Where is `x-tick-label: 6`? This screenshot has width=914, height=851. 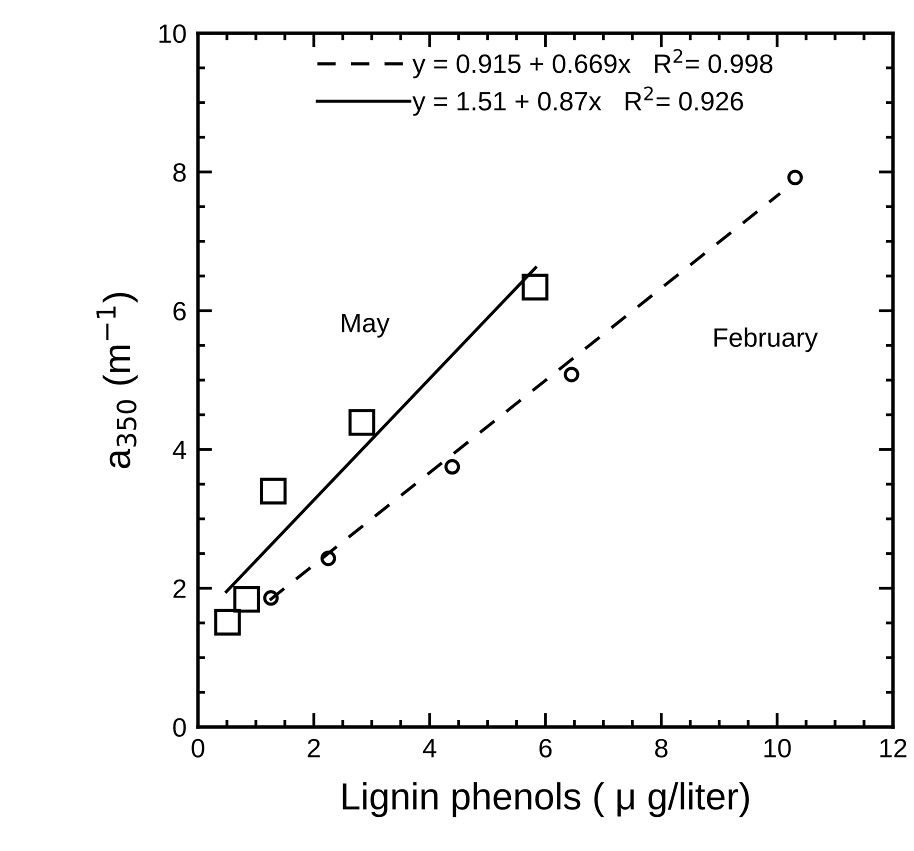
x-tick-label: 6 is located at coordinates (545, 748).